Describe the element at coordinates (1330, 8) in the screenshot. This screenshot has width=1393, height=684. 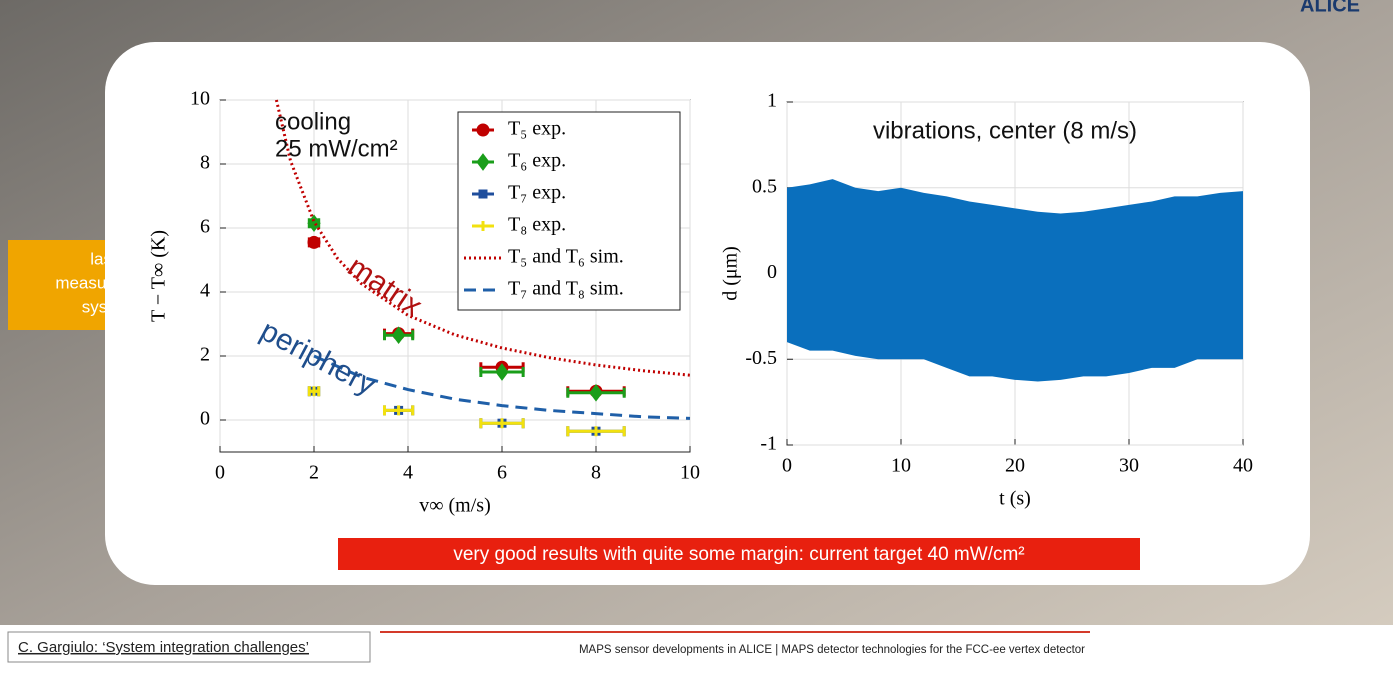
I see `logo: ALICE` at that location.